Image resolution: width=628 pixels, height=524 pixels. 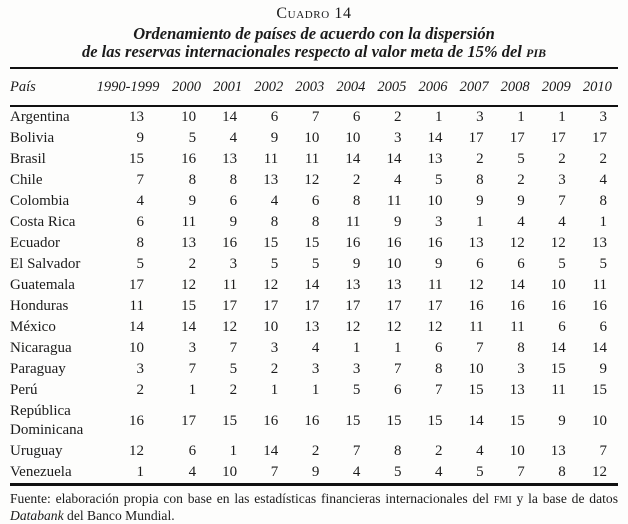 I want to click on country-cell: Argentina, so click(x=40, y=117).